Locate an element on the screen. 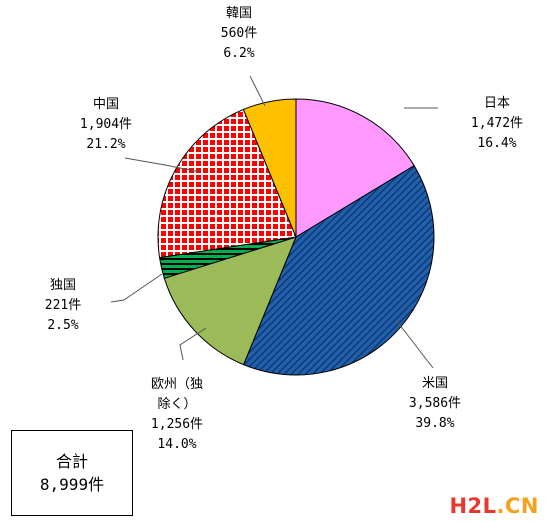  slice-label-6: 韓国 560件 6.2% is located at coordinates (239, 33).